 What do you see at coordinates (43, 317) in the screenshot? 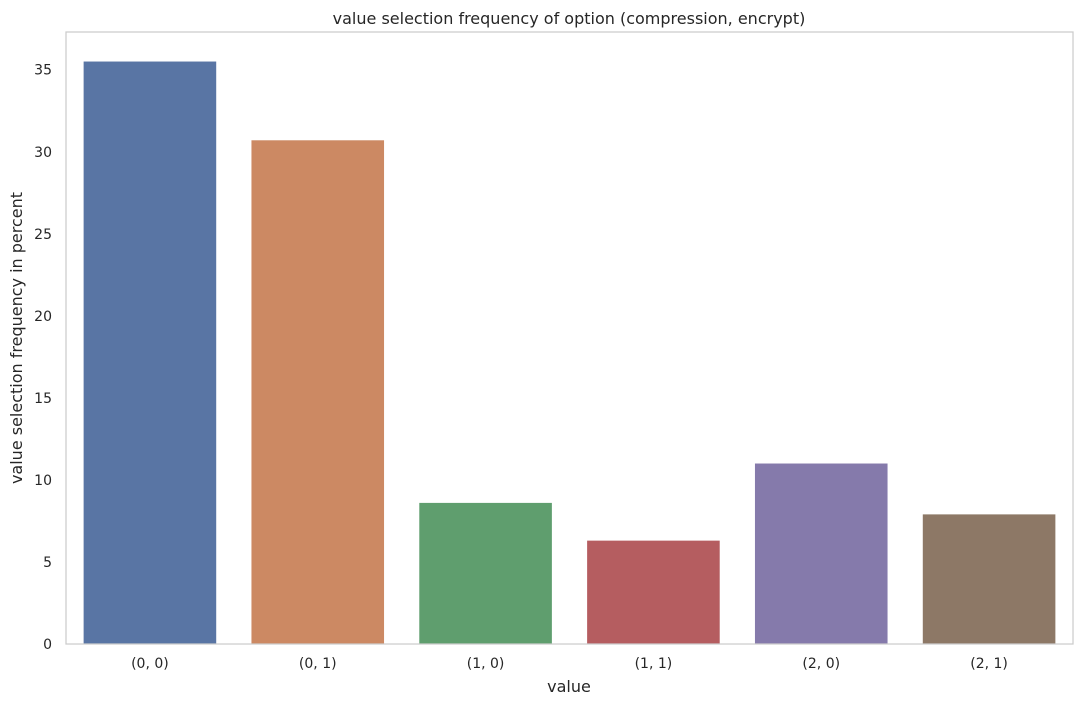
I see `y-tick-label: 20` at bounding box center [43, 317].